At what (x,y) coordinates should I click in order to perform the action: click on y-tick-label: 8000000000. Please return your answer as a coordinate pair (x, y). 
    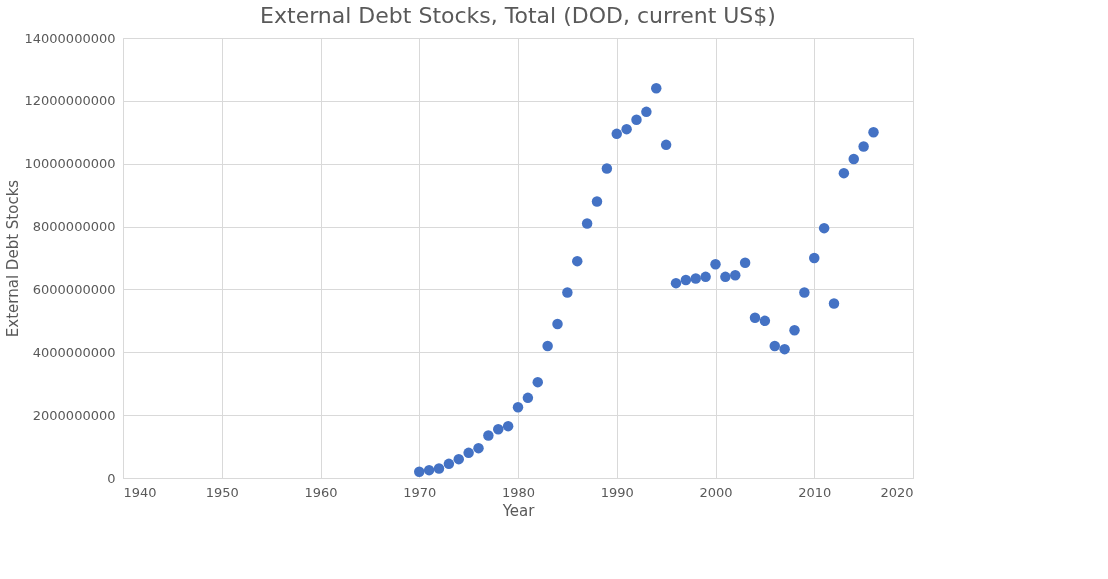
    Looking at the image, I should click on (74, 227).